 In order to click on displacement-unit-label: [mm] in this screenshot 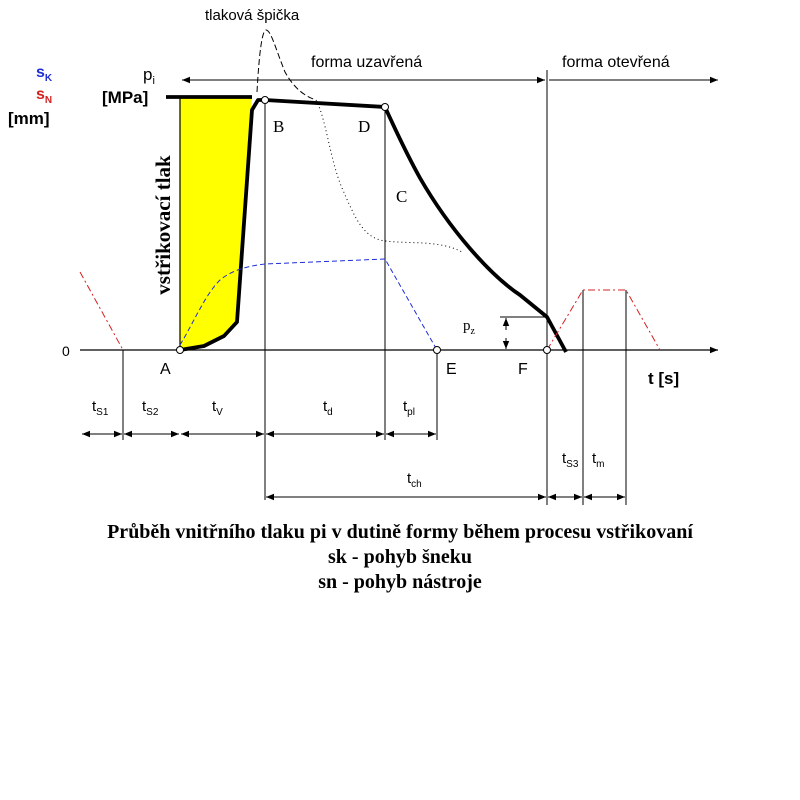, I will do `click(29, 118)`.